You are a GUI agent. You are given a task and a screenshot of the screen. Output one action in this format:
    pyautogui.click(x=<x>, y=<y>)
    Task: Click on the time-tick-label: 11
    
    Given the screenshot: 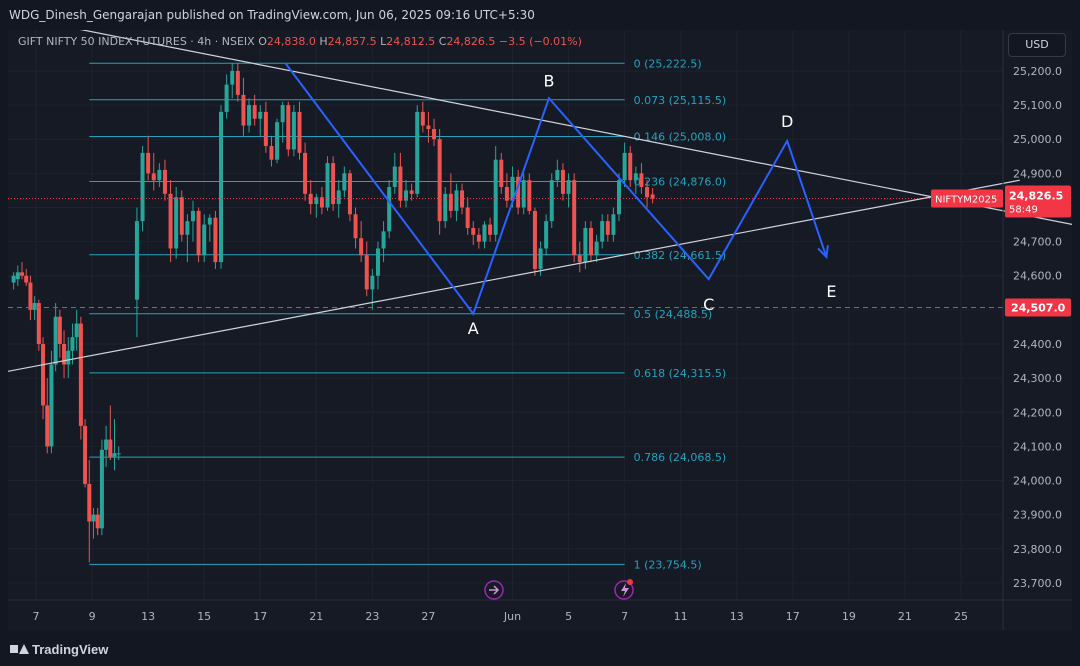 What is the action you would take?
    pyautogui.click(x=681, y=616)
    